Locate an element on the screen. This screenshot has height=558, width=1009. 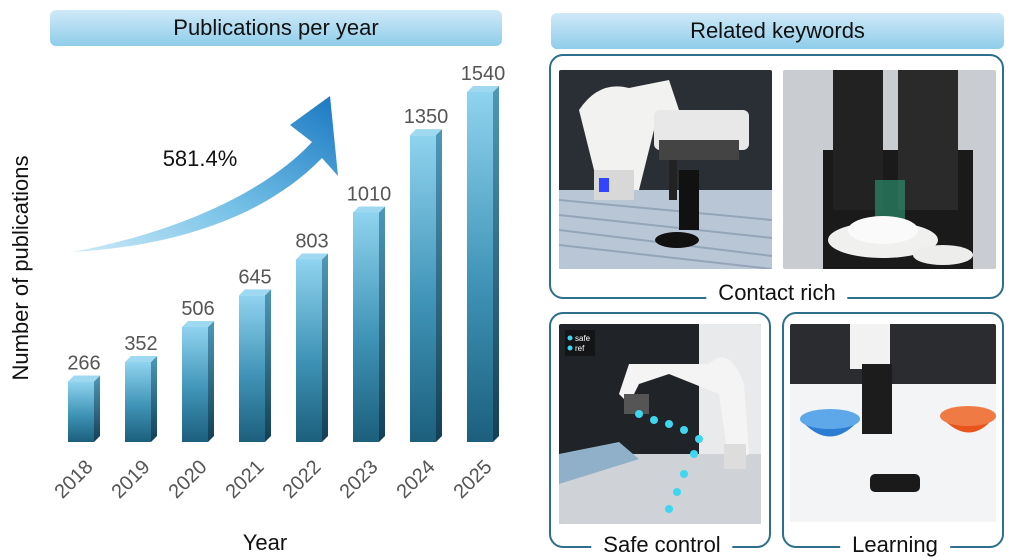
safe-legend-label: safe is located at coordinates (583, 338).